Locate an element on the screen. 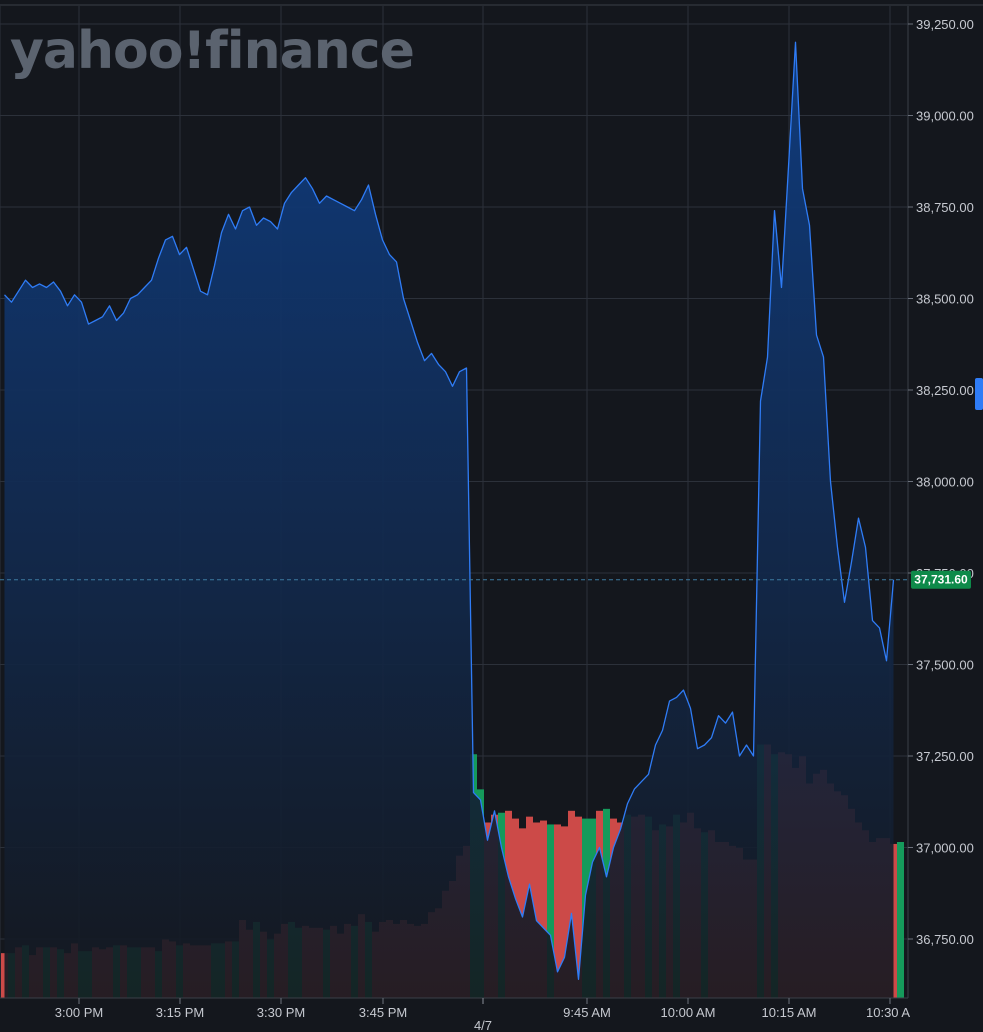 This screenshot has height=1032, width=983. x-tick-label: 3:15 PM is located at coordinates (180, 1012).